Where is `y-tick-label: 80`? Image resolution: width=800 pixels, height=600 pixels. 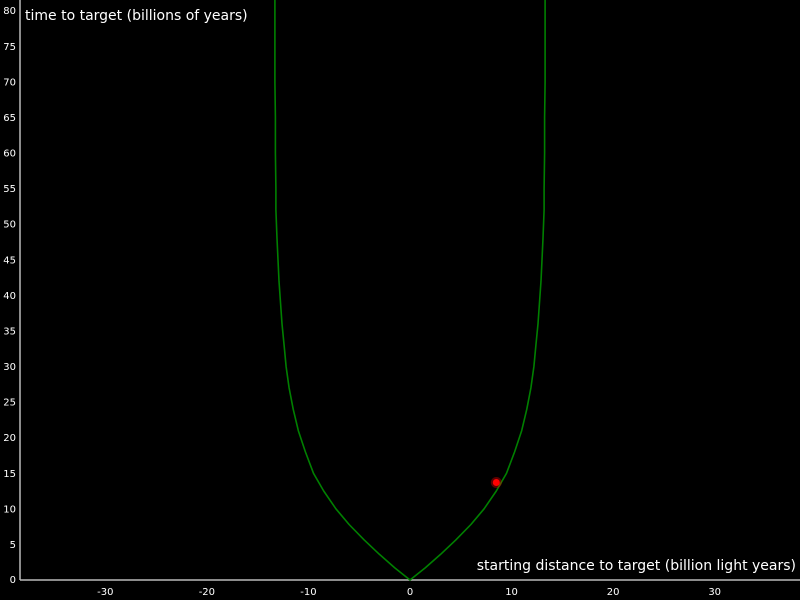
y-tick-label: 80 is located at coordinates (9, 11).